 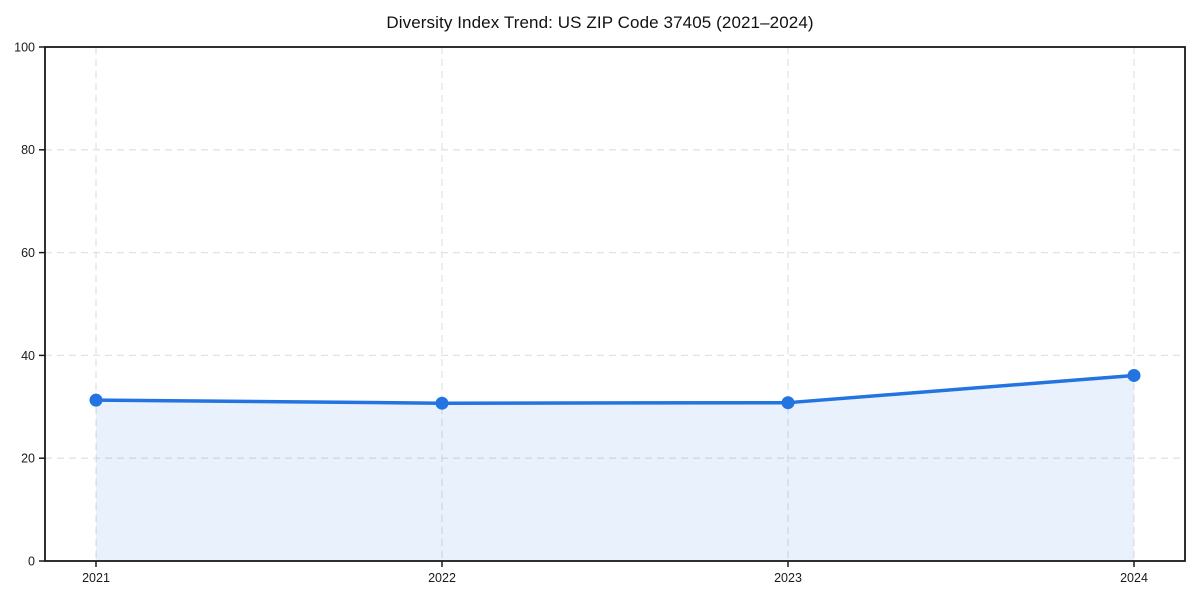 What do you see at coordinates (96, 578) in the screenshot?
I see `x-tick-label: 2021` at bounding box center [96, 578].